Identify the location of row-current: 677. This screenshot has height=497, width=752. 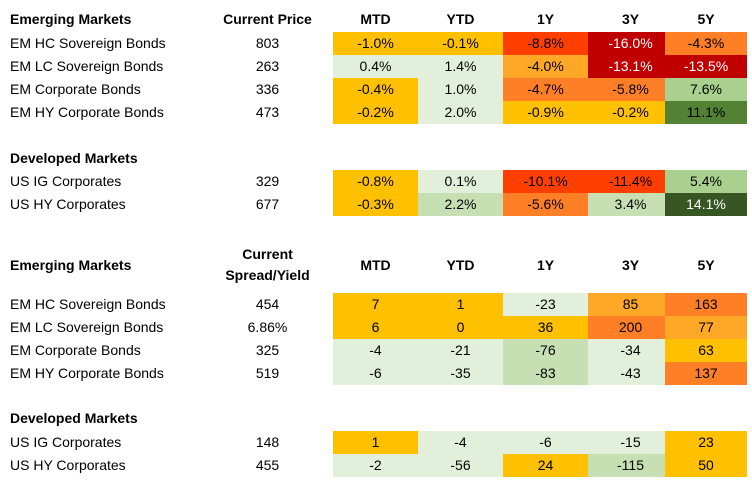
(267, 204).